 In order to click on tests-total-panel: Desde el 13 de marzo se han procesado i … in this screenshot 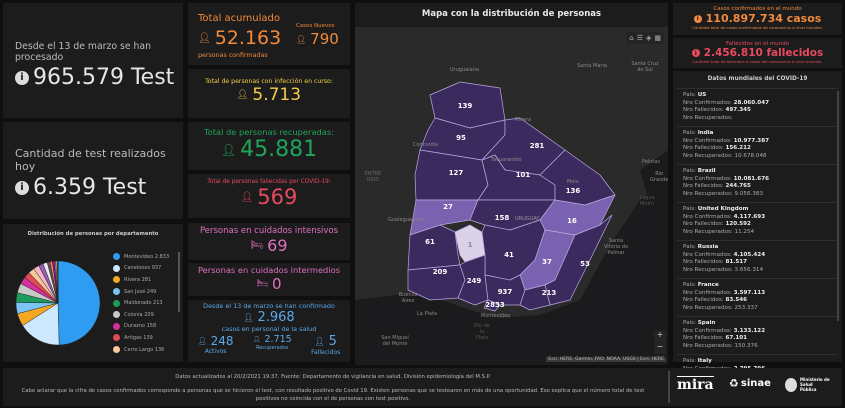, I will do `click(93, 60)`.